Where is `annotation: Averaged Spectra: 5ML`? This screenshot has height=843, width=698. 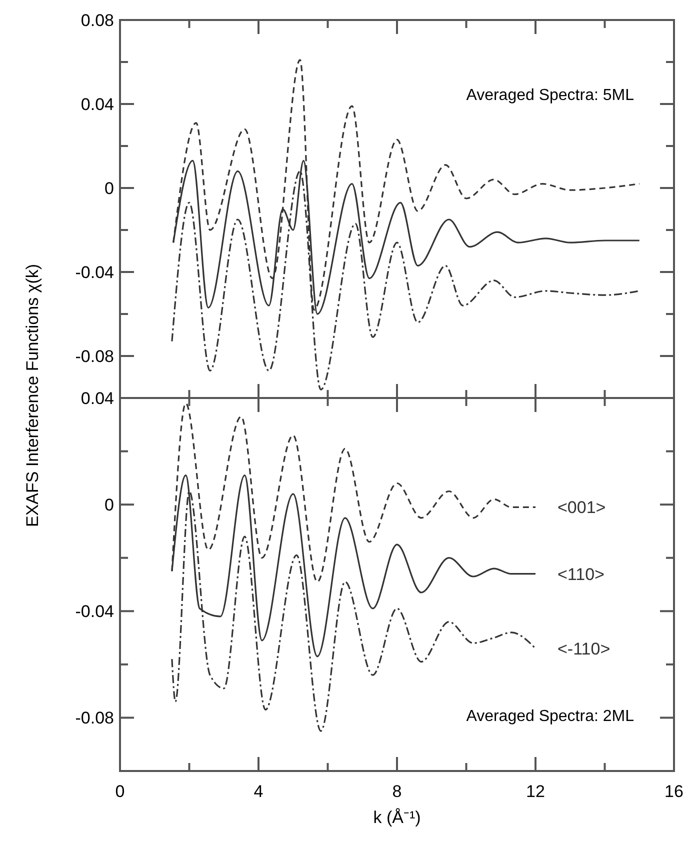
annotation: Averaged Spectra: 5ML is located at coordinates (550, 95).